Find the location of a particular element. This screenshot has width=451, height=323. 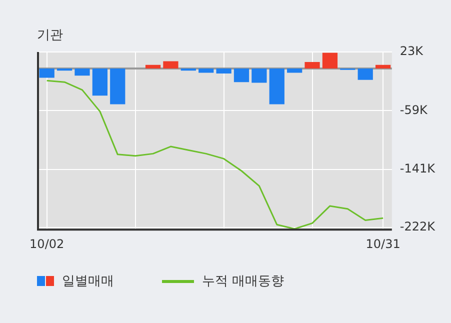

x-tick-label: 10/31 is located at coordinates (383, 243).